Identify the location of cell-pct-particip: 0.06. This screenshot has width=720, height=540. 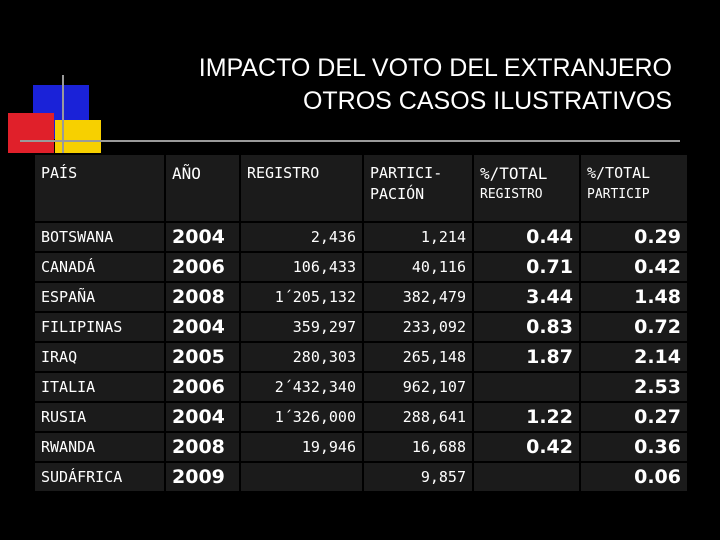
(634, 477).